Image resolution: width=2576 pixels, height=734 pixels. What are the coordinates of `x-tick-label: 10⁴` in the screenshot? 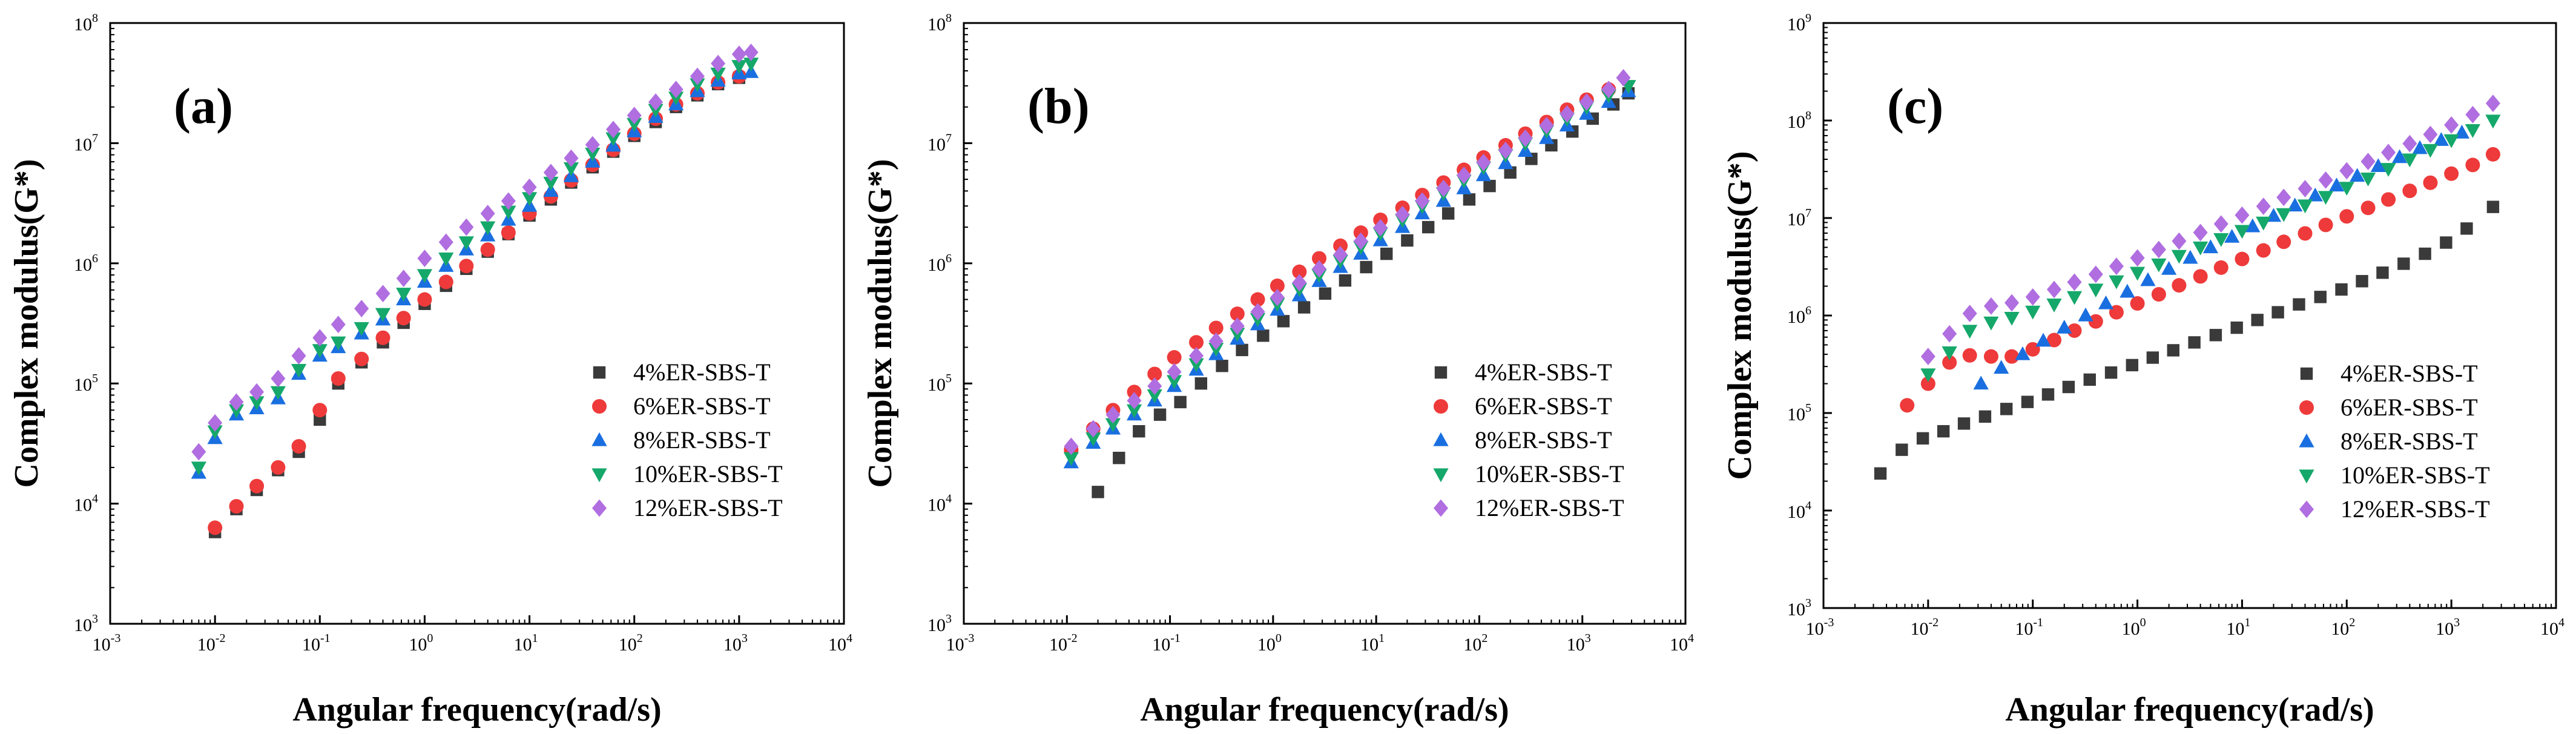 It's located at (1682, 643).